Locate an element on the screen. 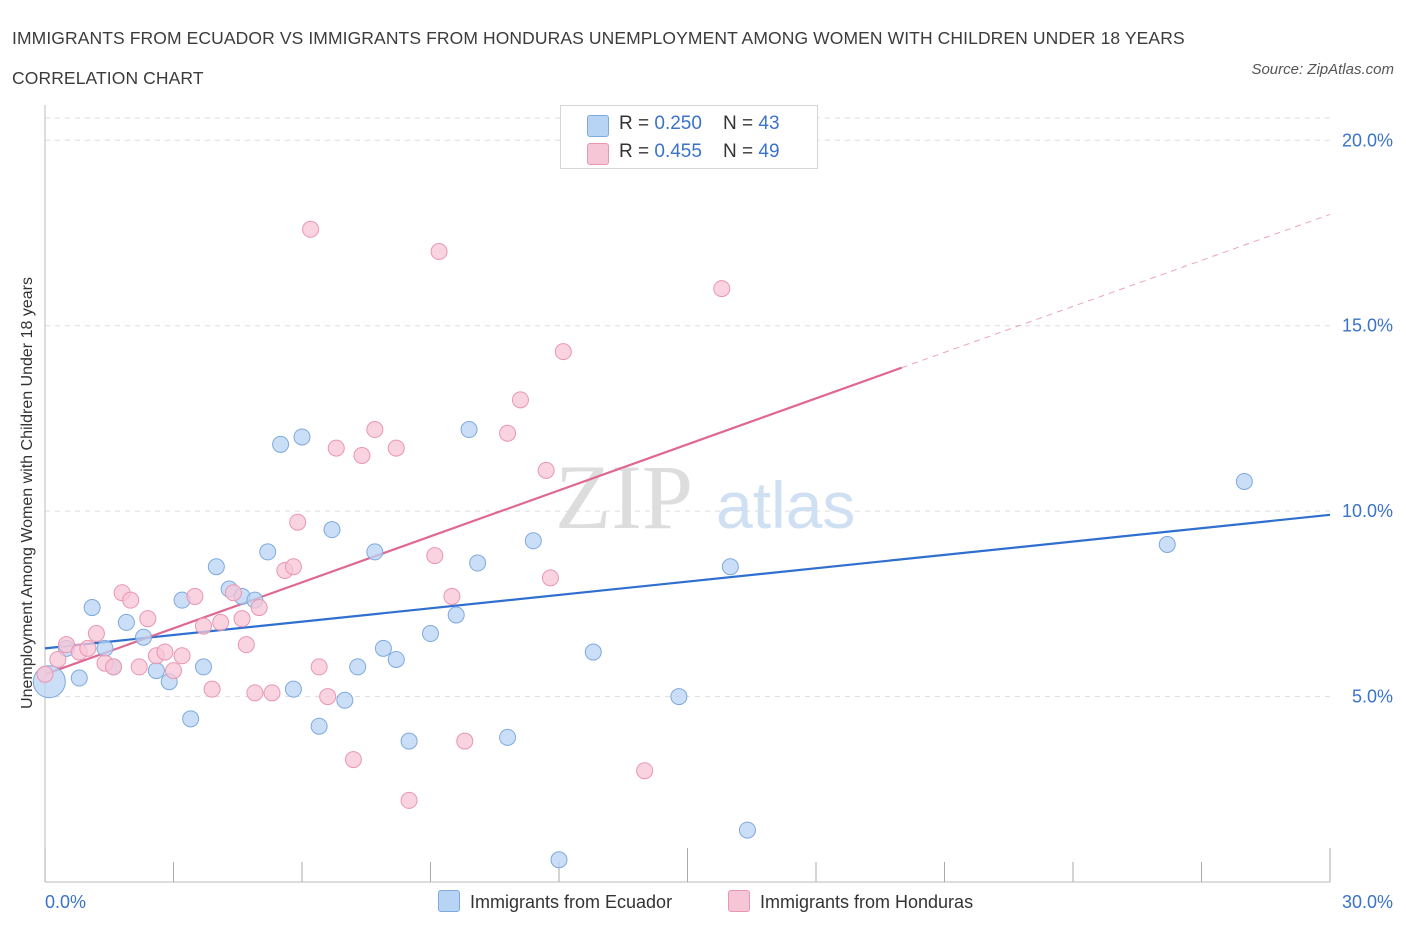 Image resolution: width=1406 pixels, height=930 pixels. watermark-atlas: atlas is located at coordinates (785, 505).